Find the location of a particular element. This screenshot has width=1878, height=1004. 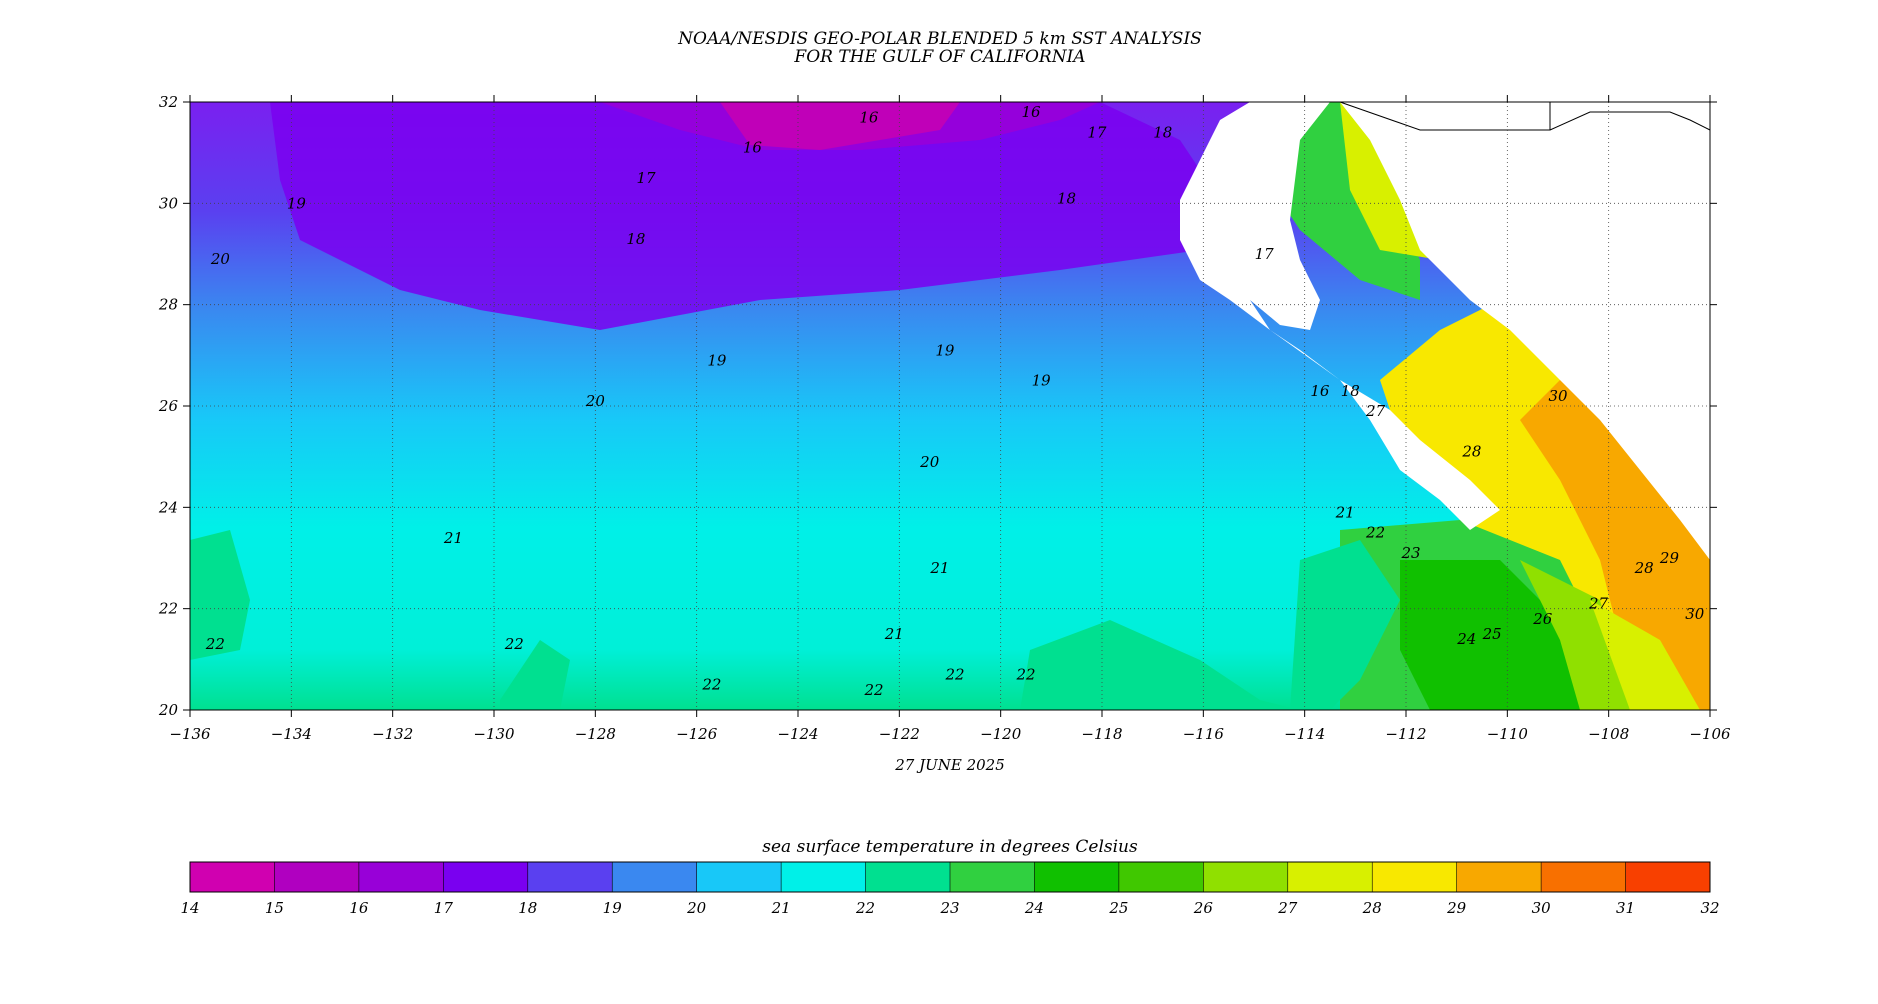

colorbar-tick-label: 16 is located at coordinates (359, 908).